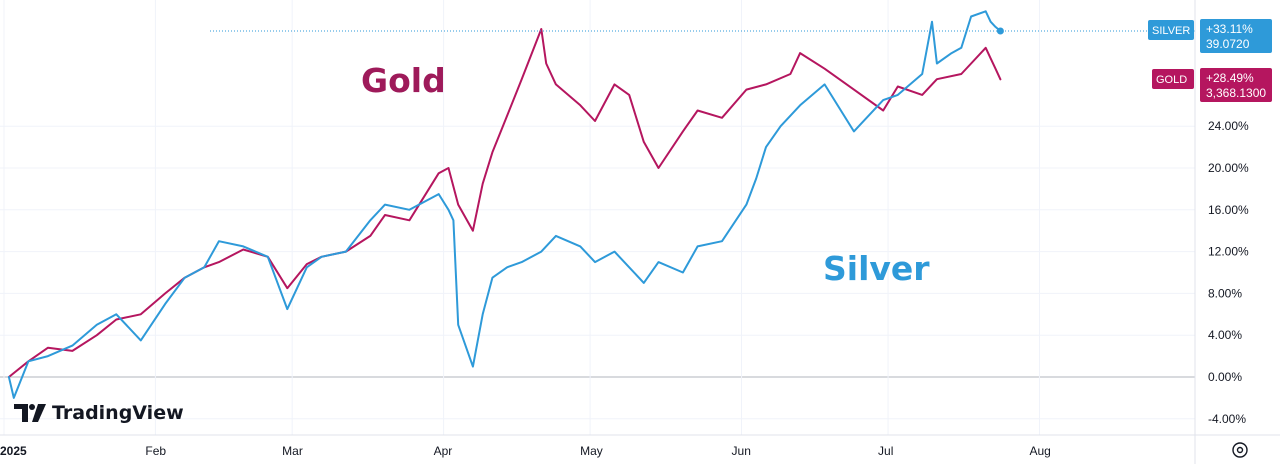 The height and width of the screenshot is (464, 1280). I want to click on x-tick-label: Mar, so click(292, 451).